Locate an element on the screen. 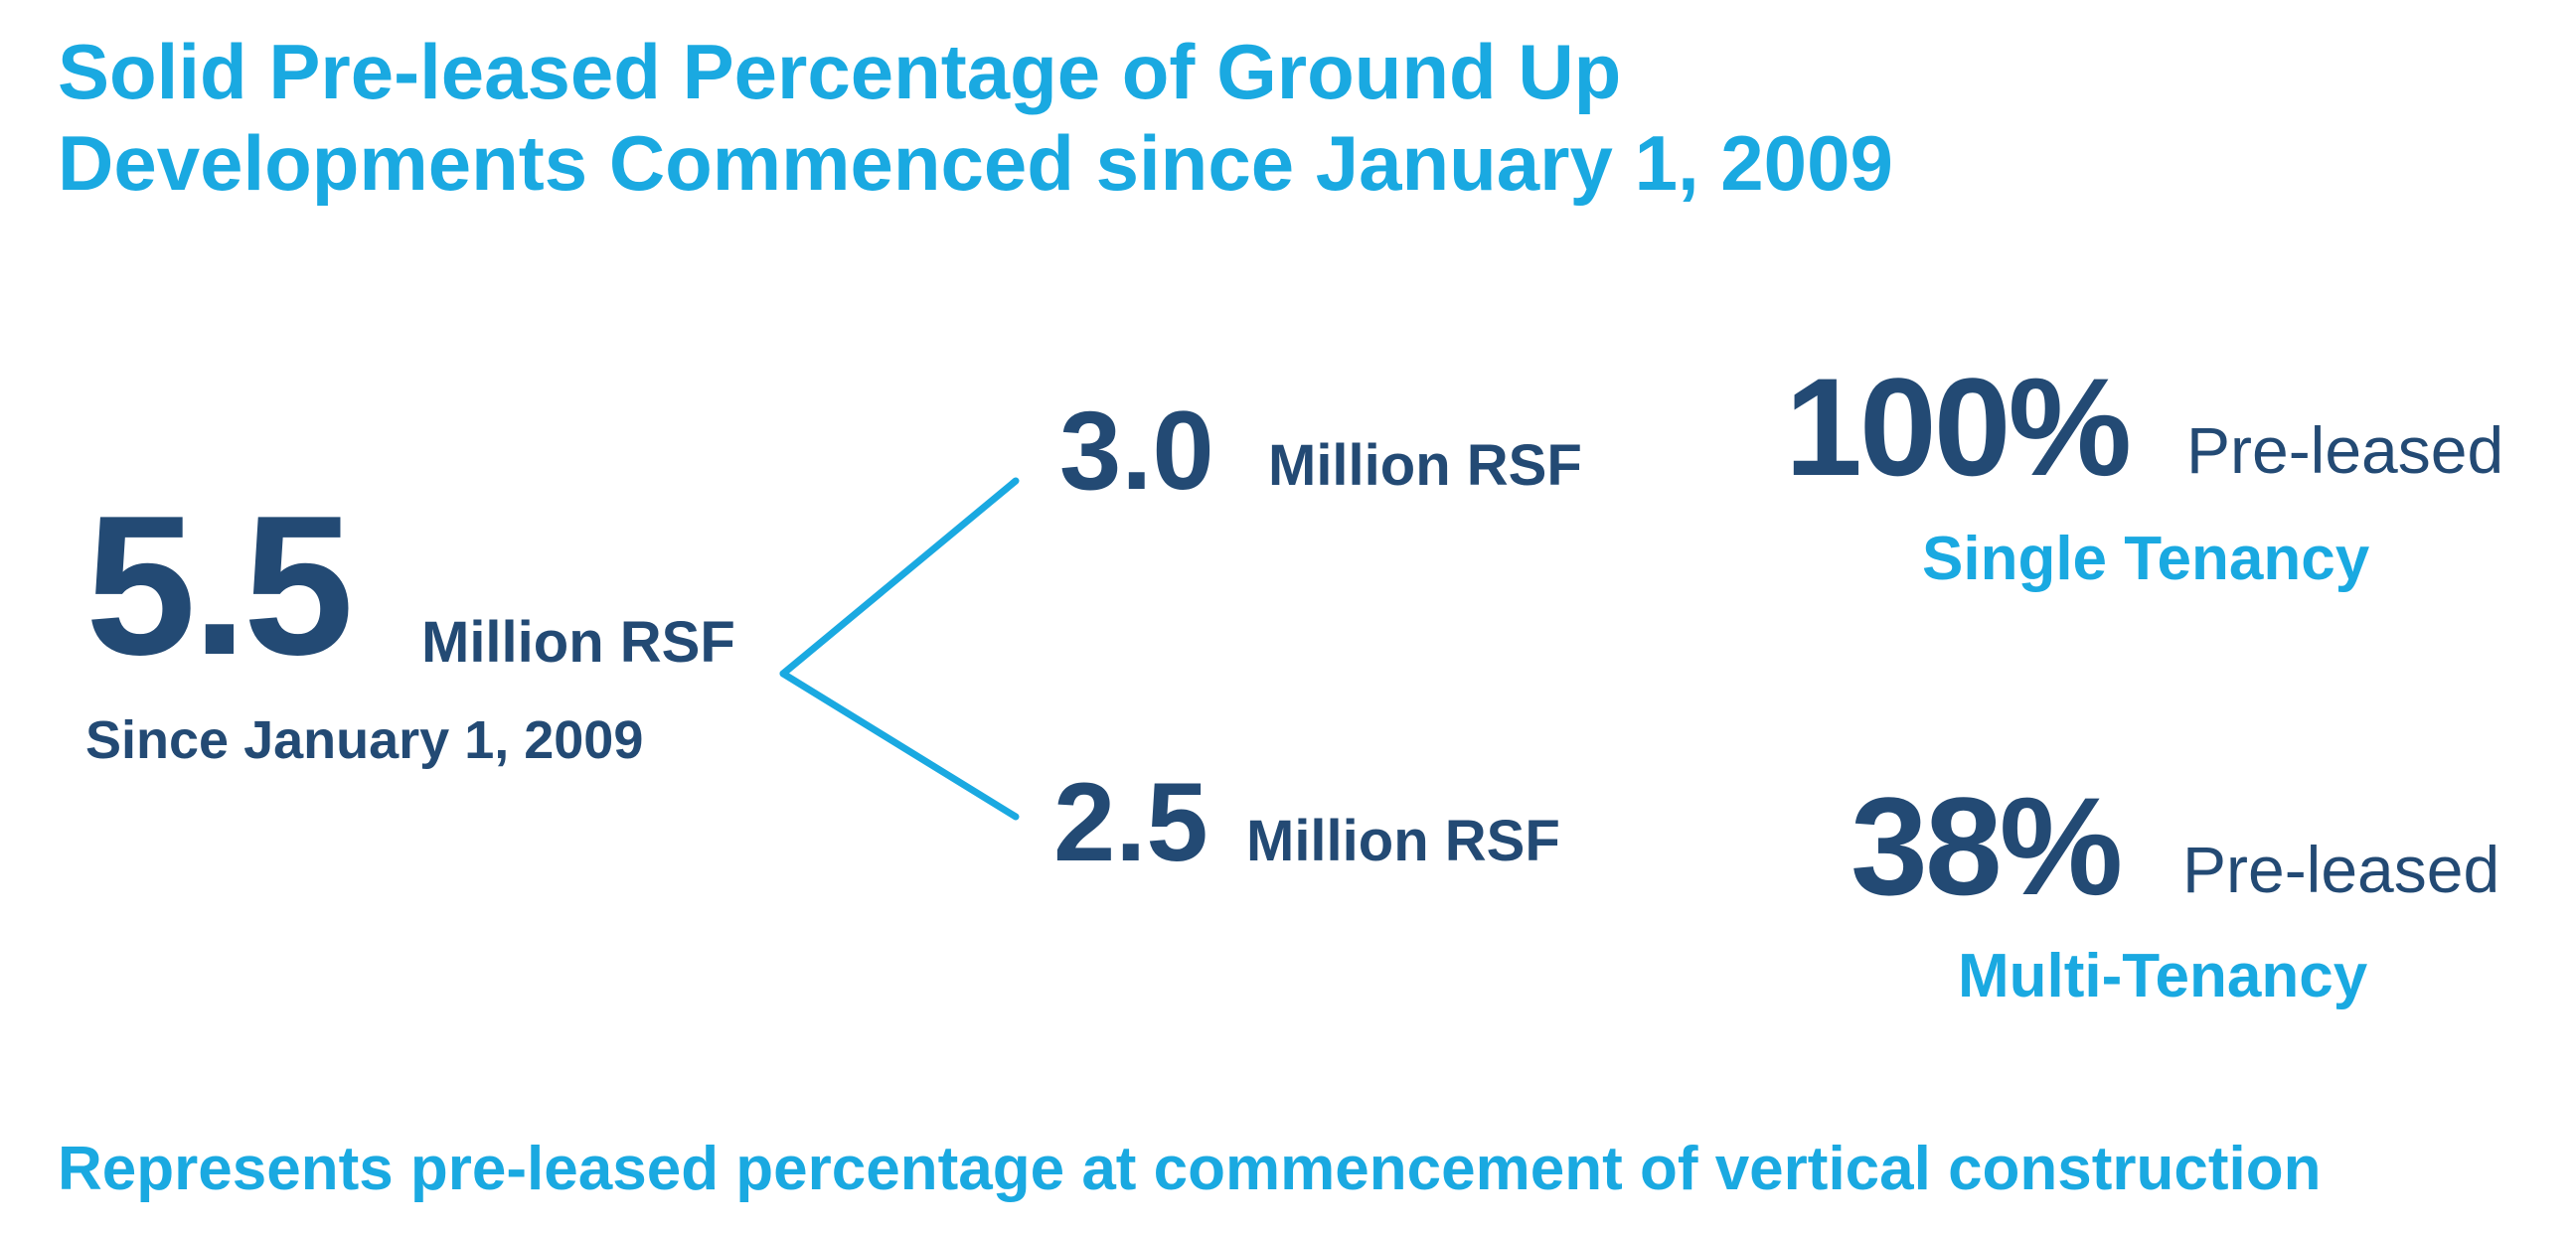  title-line-1: Solid Pre-leased Percentage of Ground Up is located at coordinates (840, 72).